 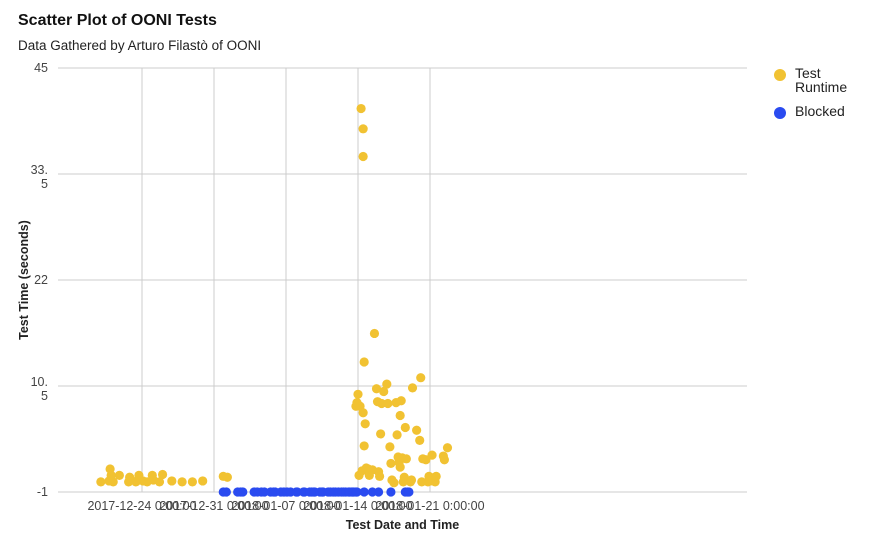 What do you see at coordinates (140, 45) in the screenshot?
I see `chart-subtitle: Data Gathered by Arturo Filastò of OONI` at bounding box center [140, 45].